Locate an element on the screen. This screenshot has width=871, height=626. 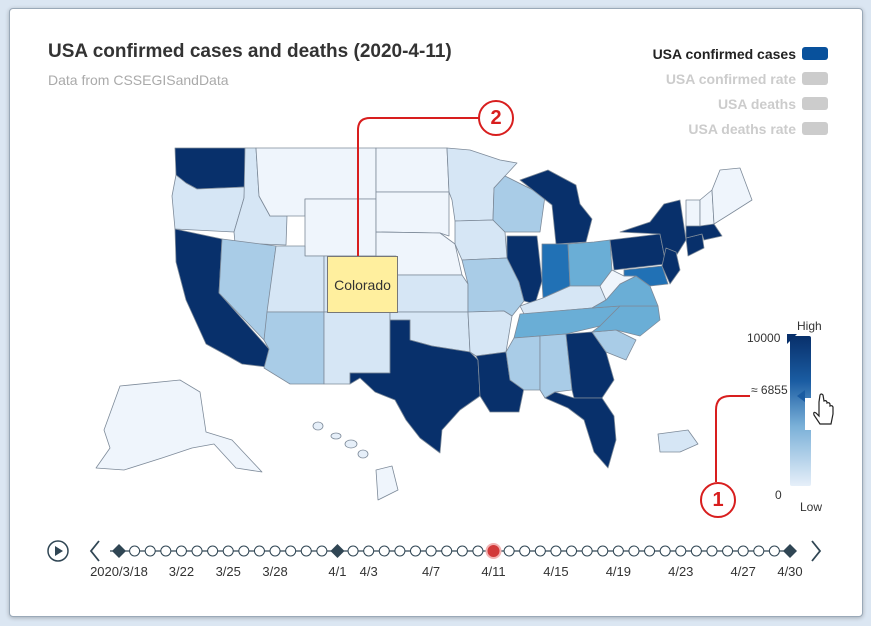
state-hawaii is located at coordinates (387, 483).